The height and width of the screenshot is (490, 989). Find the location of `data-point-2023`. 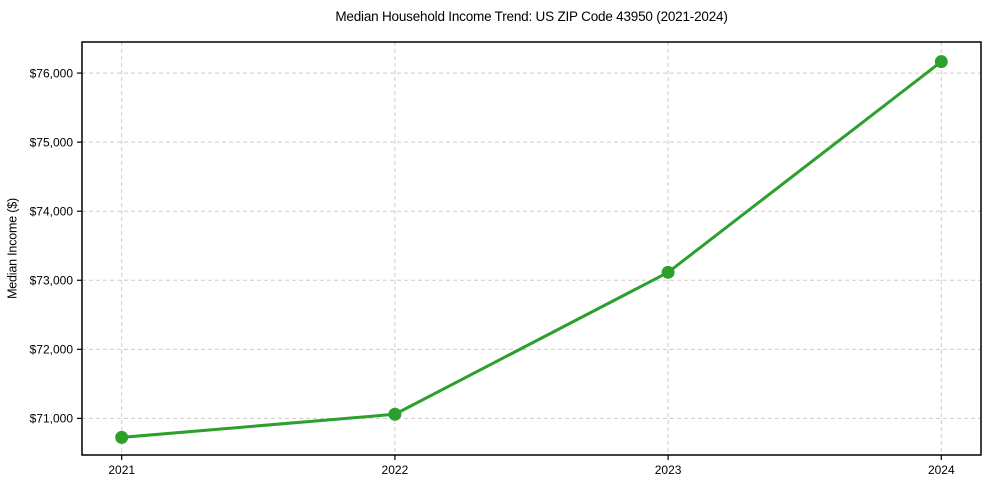

data-point-2023 is located at coordinates (668, 272).